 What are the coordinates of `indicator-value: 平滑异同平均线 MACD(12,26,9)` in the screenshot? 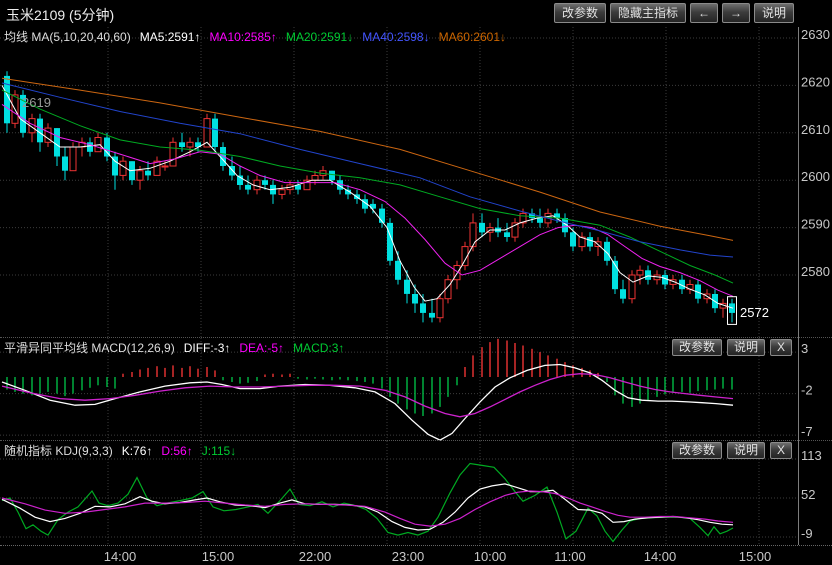 It's located at (89, 348).